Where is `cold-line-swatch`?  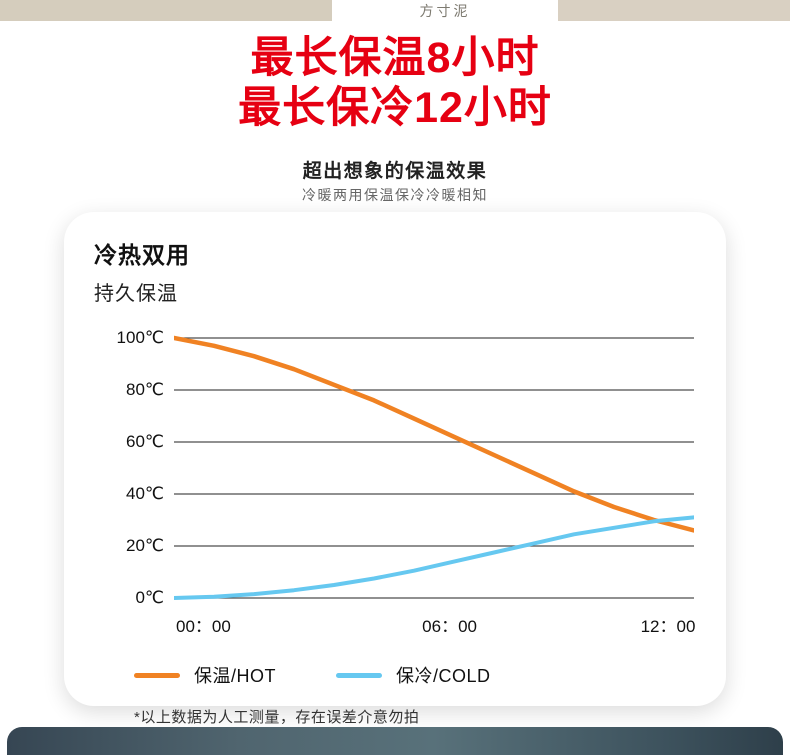 cold-line-swatch is located at coordinates (359, 675).